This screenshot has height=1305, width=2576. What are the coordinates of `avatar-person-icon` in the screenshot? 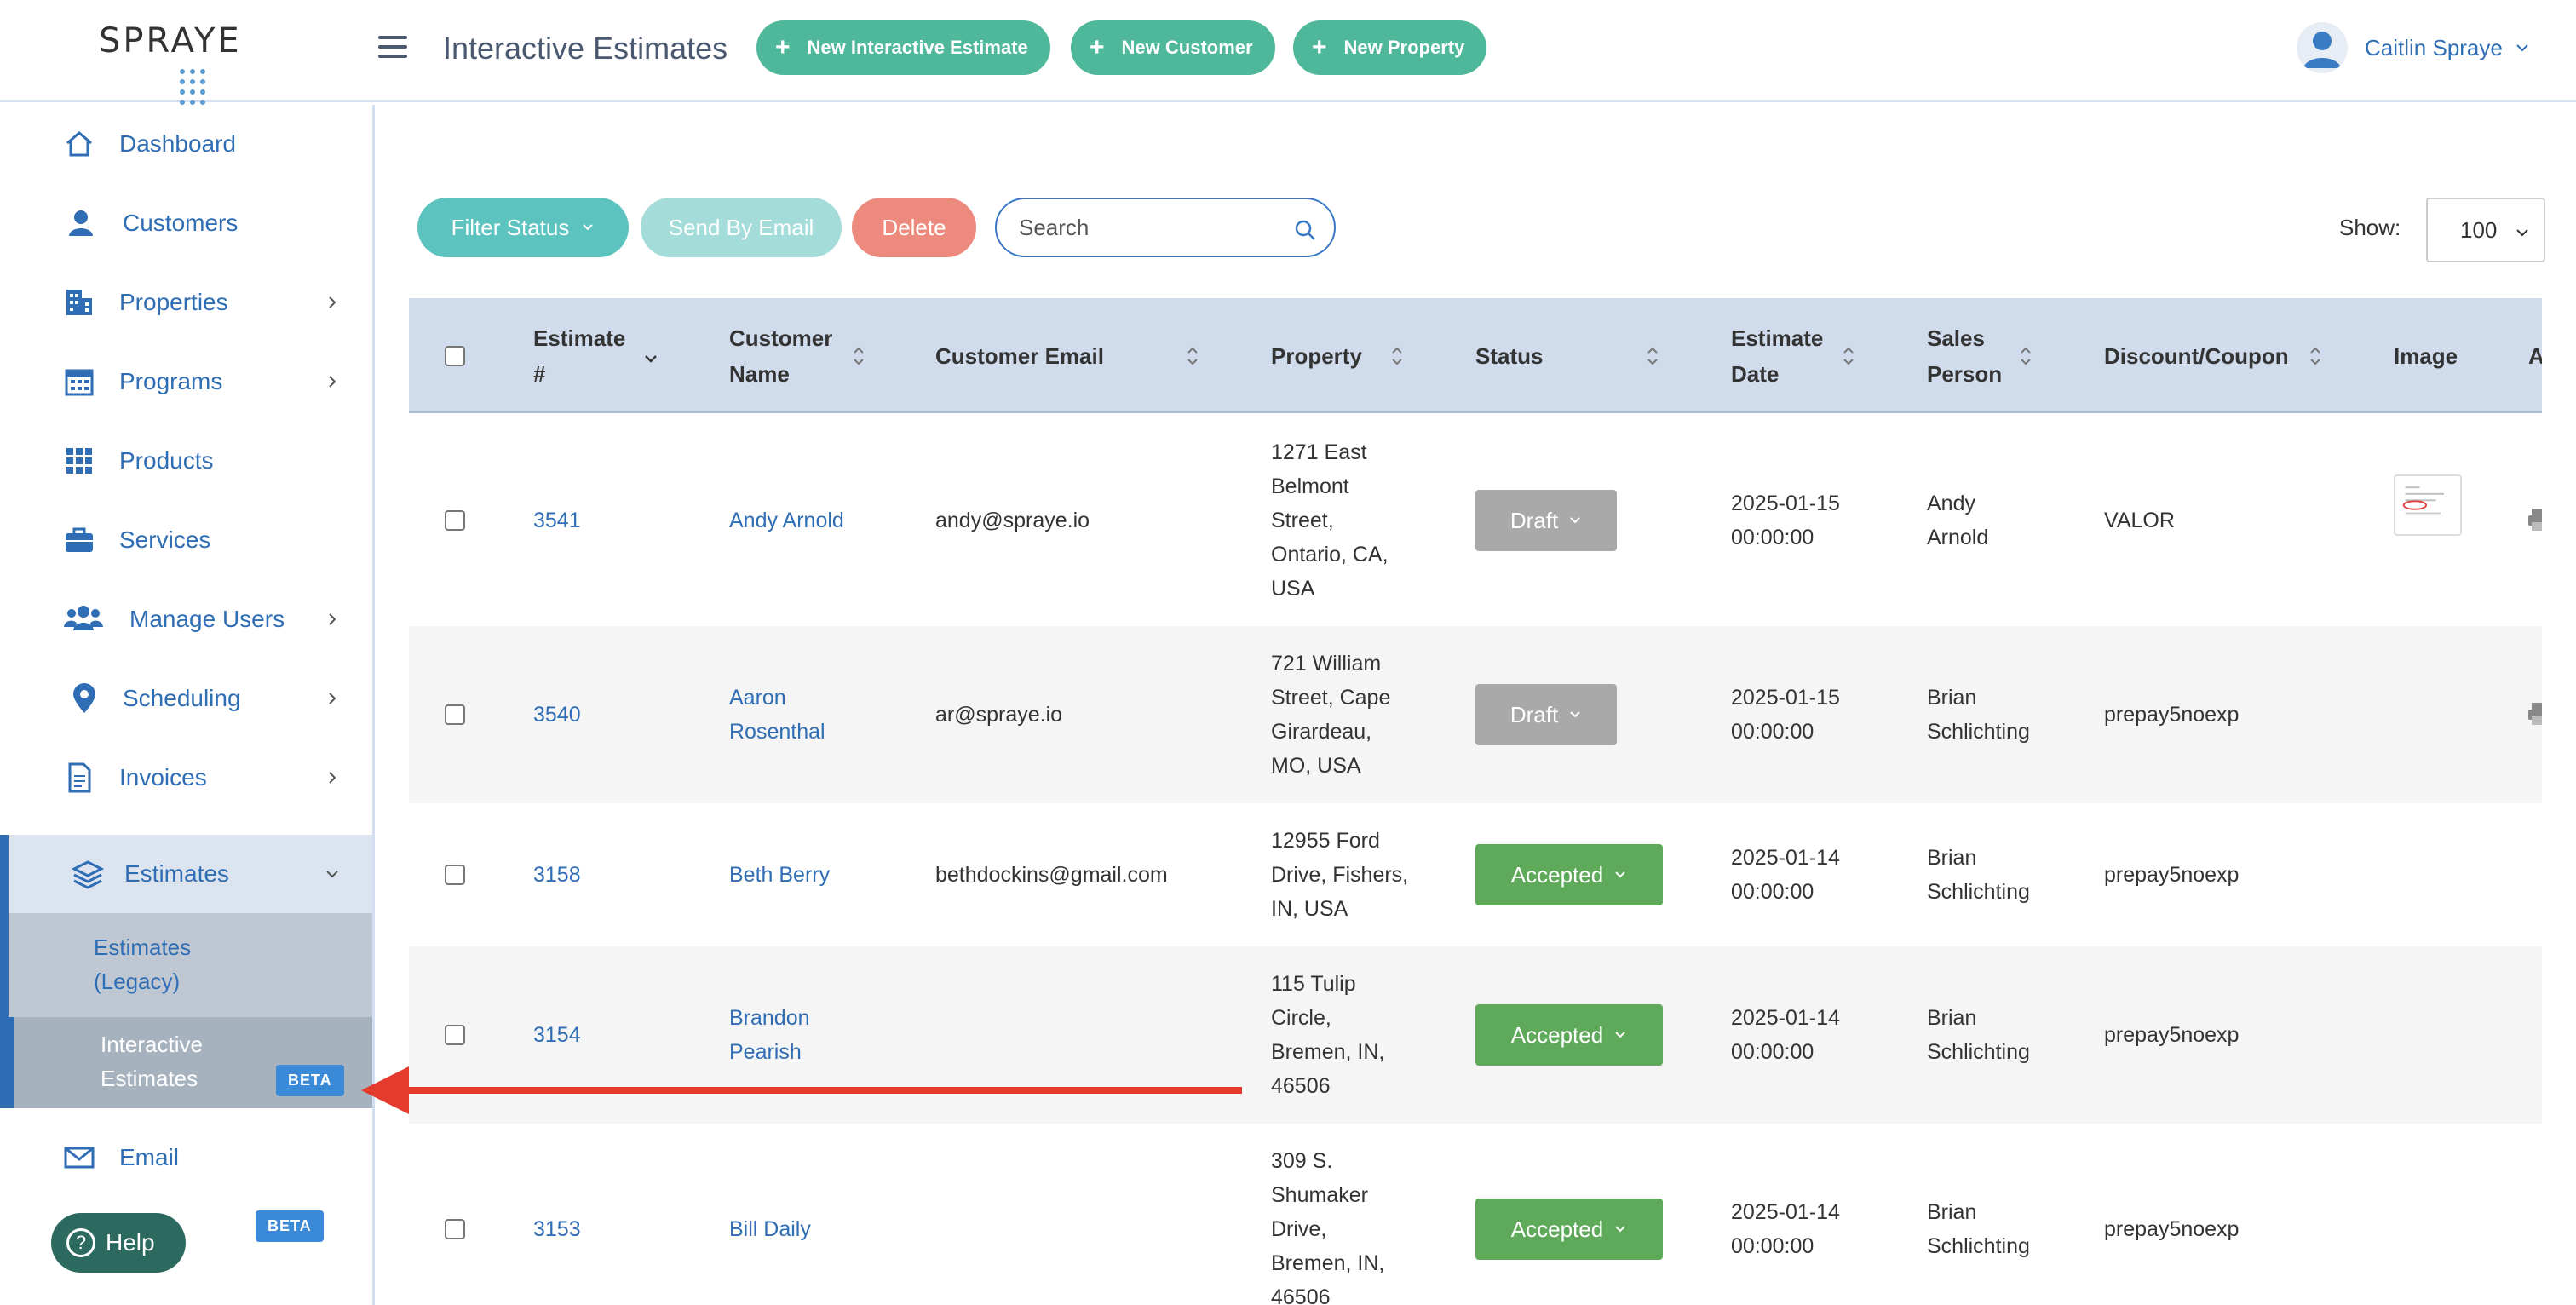 It's located at (2322, 47).